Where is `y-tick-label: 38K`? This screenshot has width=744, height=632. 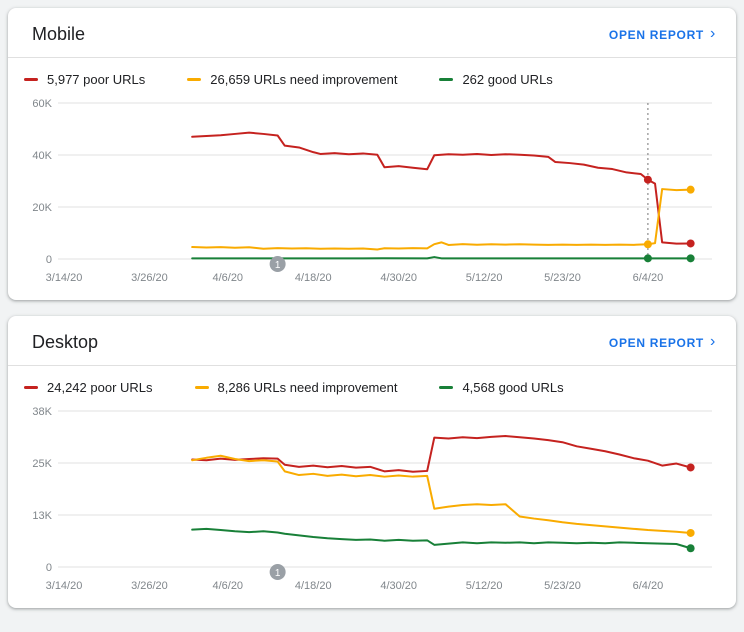 y-tick-label: 38K is located at coordinates (42, 412).